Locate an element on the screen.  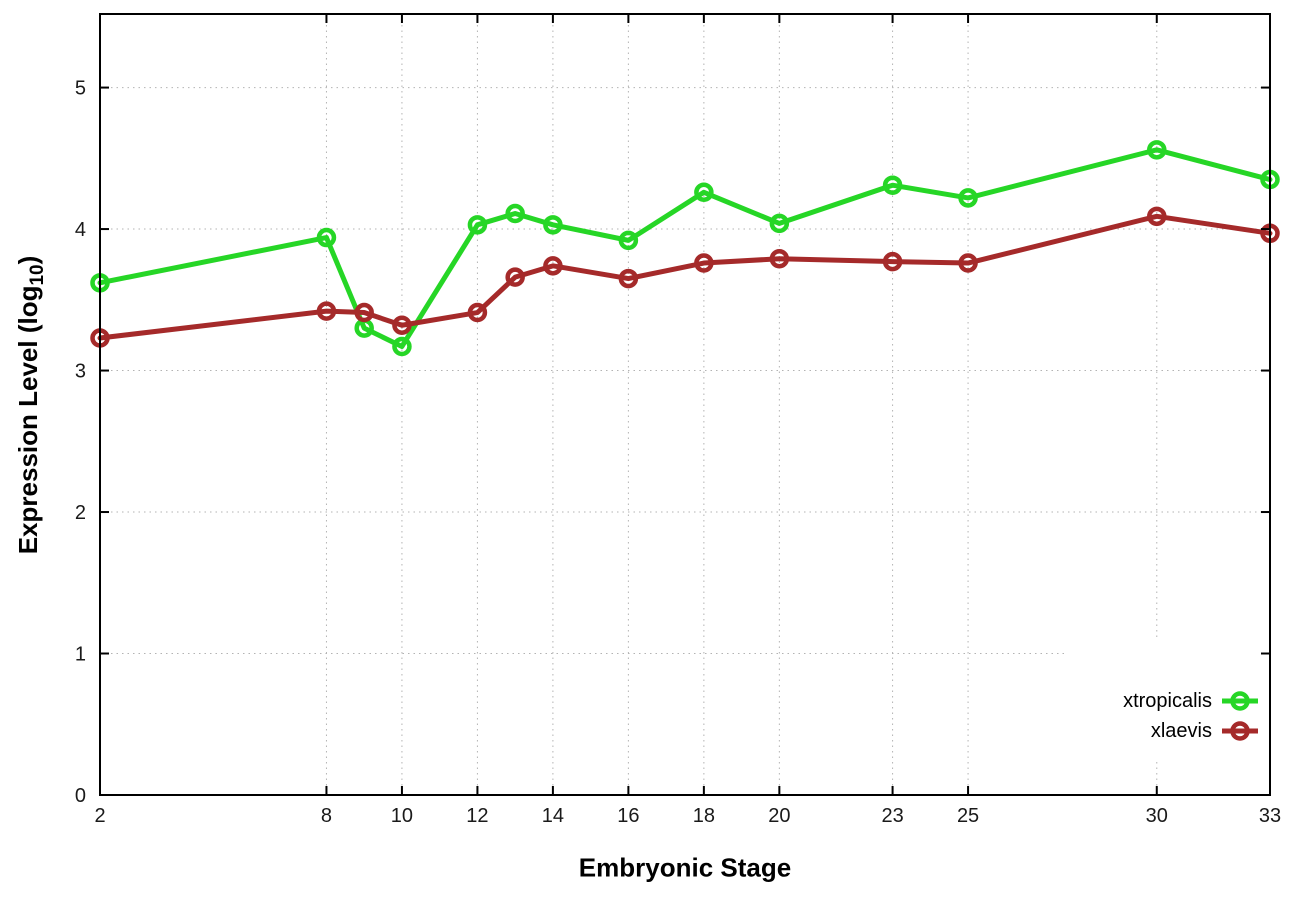
y-axis-title-subscript: 10 is located at coordinates (37, 275).